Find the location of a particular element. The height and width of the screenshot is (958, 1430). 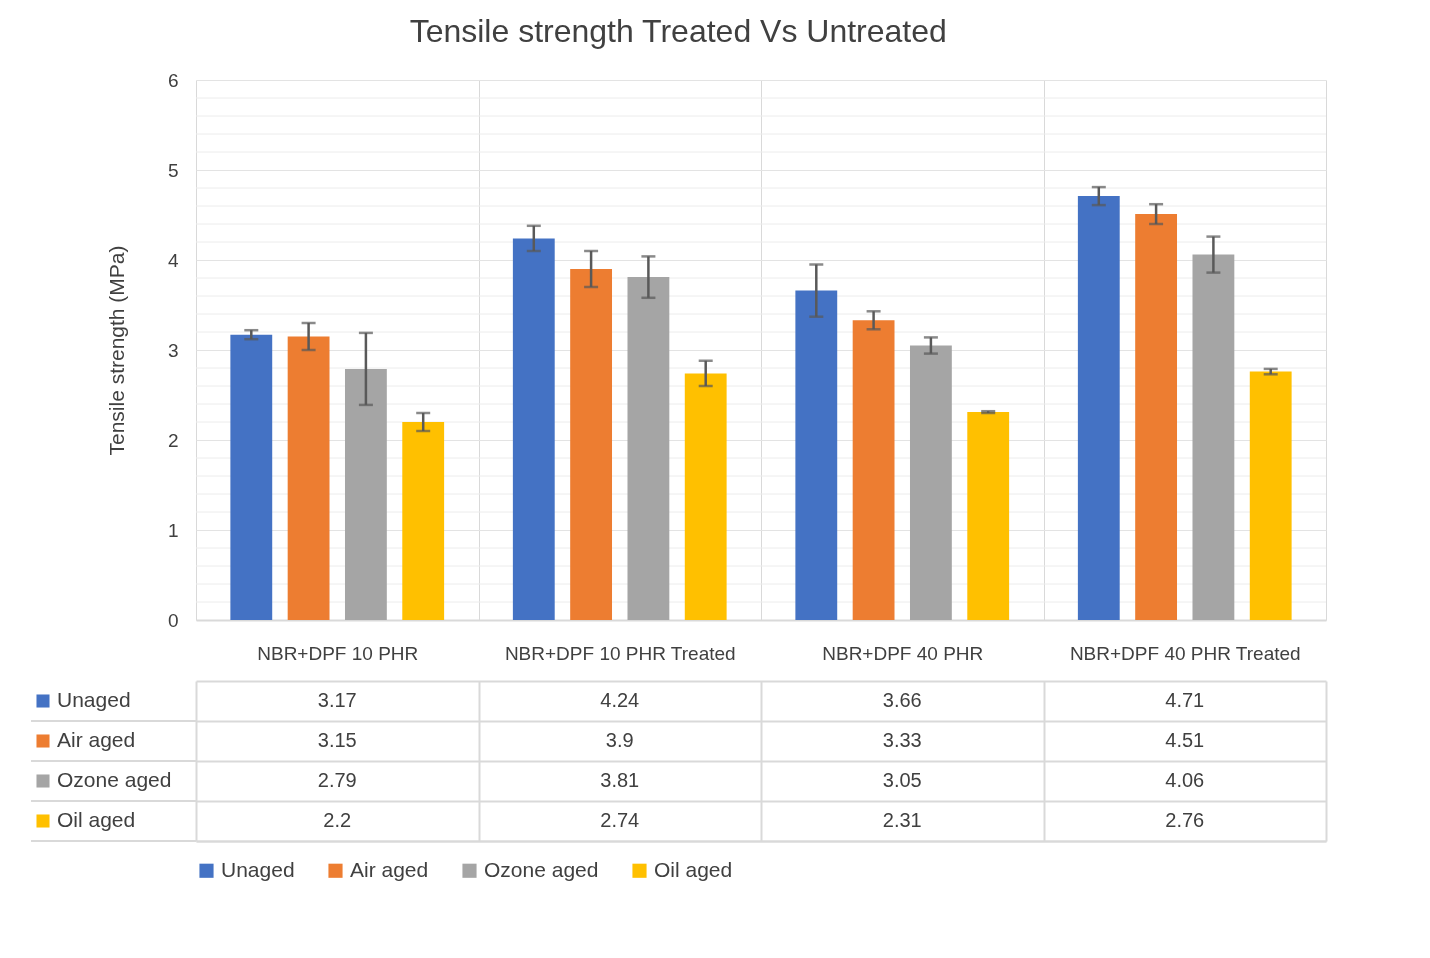

data-label: 3.9 is located at coordinates (619, 740).